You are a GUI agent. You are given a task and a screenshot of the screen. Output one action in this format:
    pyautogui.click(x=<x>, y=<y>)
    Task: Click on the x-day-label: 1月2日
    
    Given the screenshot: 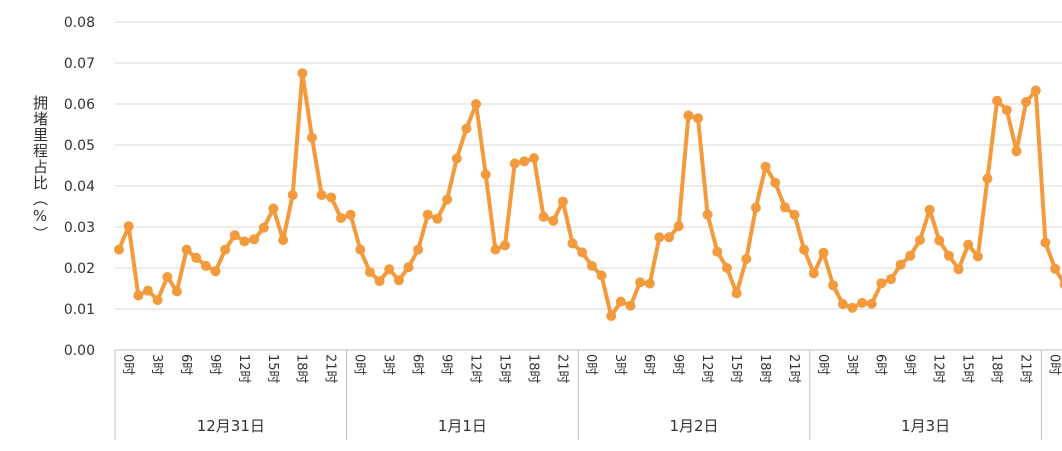 What is the action you would take?
    pyautogui.click(x=693, y=426)
    